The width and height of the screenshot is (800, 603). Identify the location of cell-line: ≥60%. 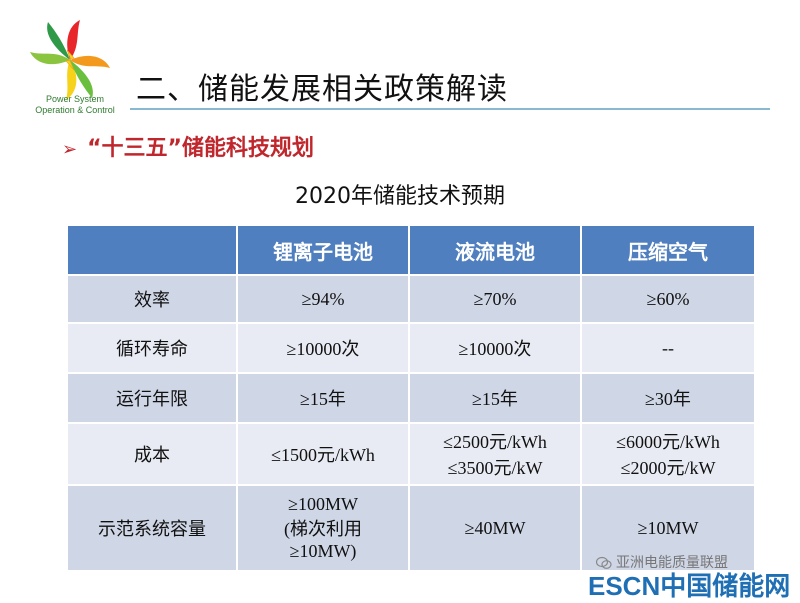
(668, 298).